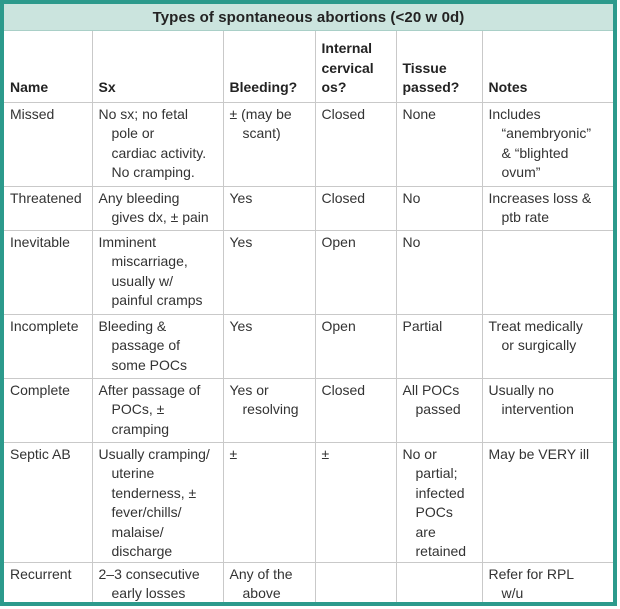  Describe the element at coordinates (158, 67) in the screenshot. I see `column-header-sx: Sx` at that location.